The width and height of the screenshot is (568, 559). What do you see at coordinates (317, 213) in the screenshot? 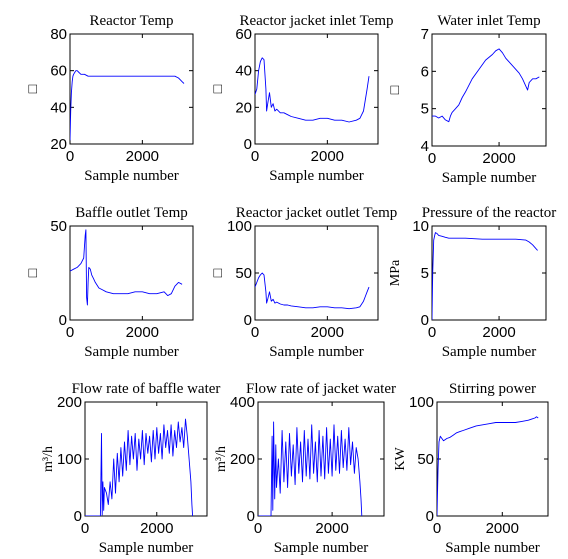
I see `subplot-title: Reactor jacket outlet Temp` at bounding box center [317, 213].